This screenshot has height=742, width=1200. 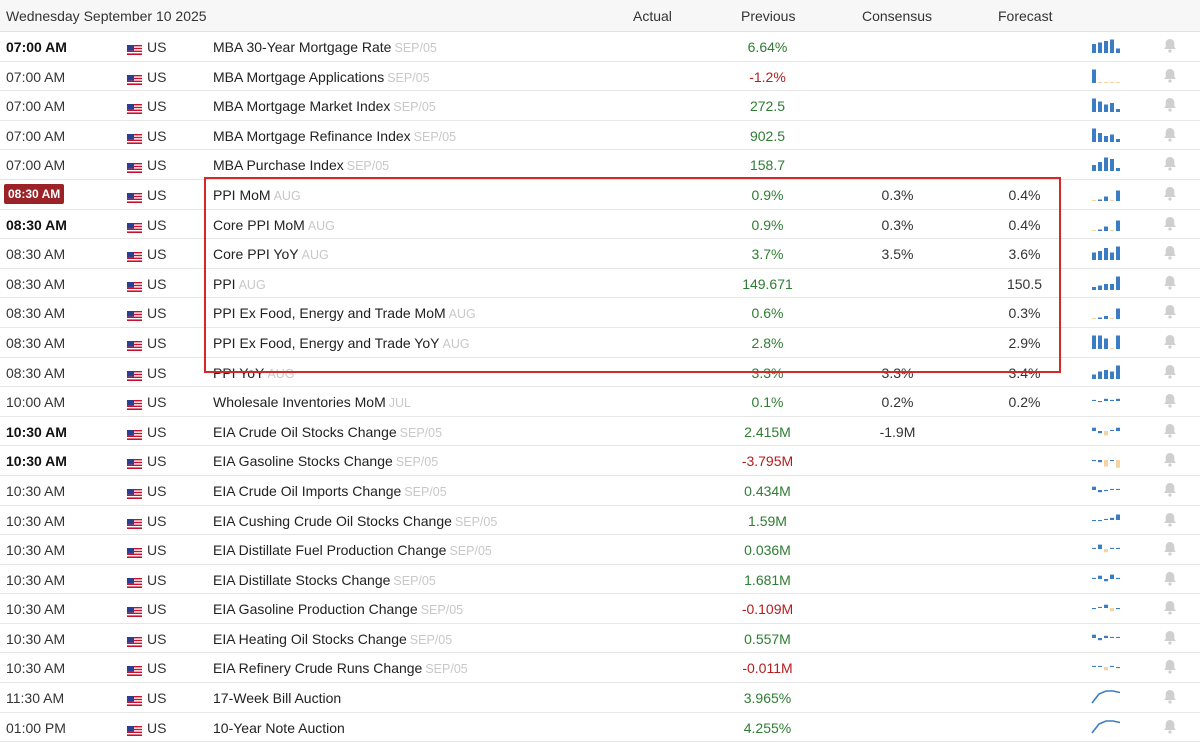 What do you see at coordinates (338, 609) in the screenshot?
I see `event-name-link: EIA Gasoline Production Change SEP/05` at bounding box center [338, 609].